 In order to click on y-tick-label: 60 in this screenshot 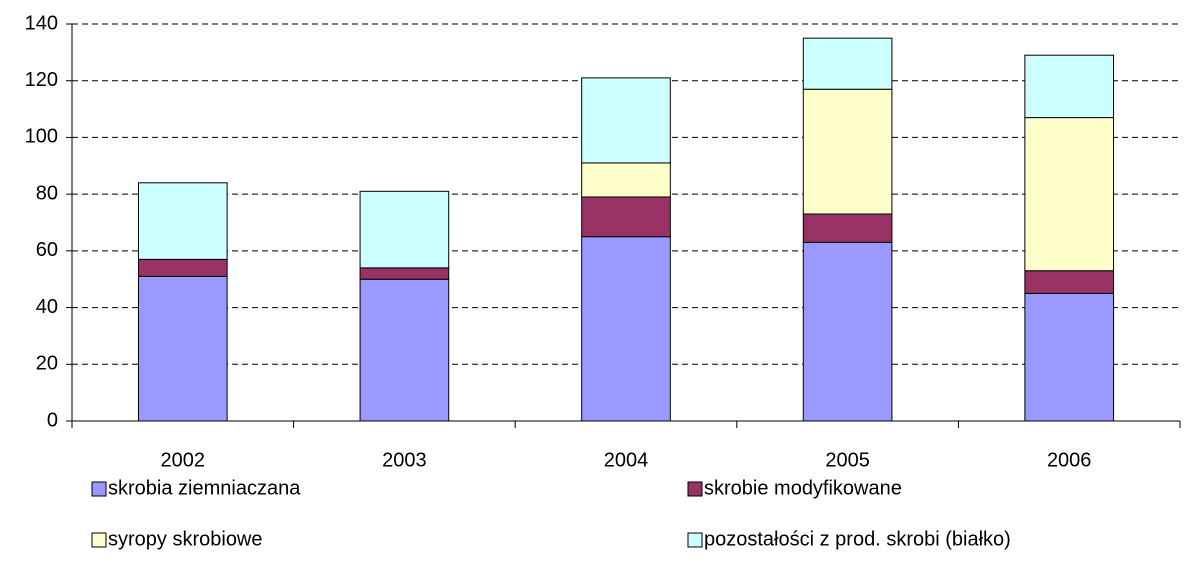, I will do `click(47, 250)`.